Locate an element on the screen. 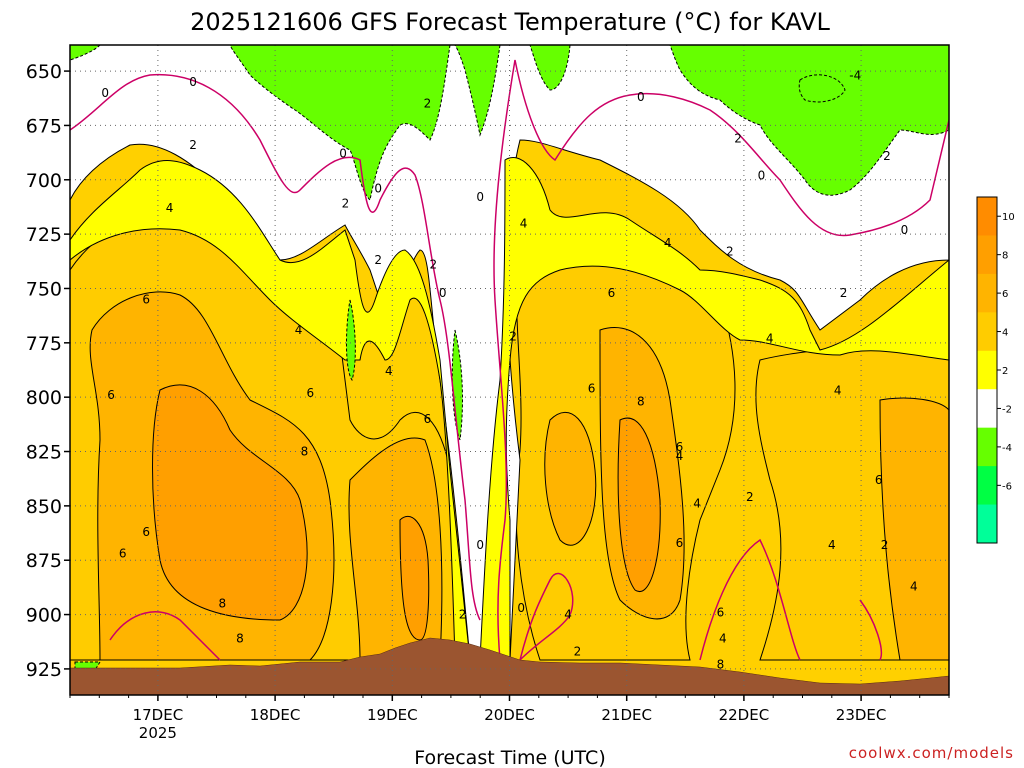 The image size is (1024, 768). y-tick-label: 750 is located at coordinates (44, 289).